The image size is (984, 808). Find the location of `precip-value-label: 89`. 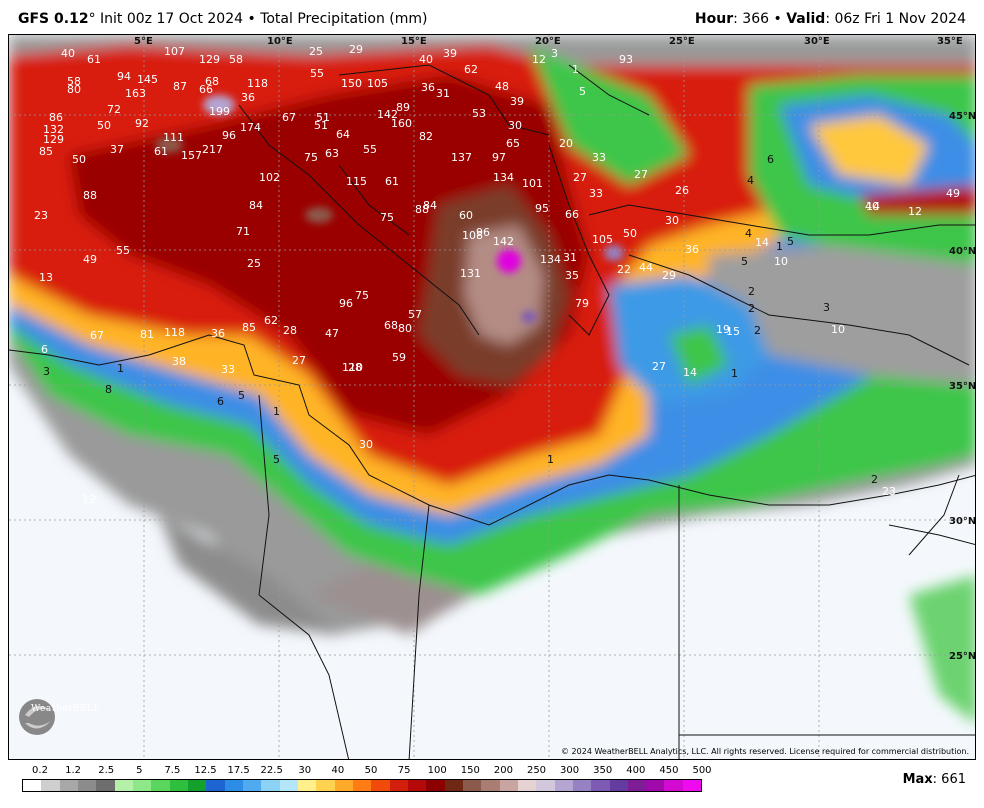

precip-value-label: 89 is located at coordinates (403, 107).